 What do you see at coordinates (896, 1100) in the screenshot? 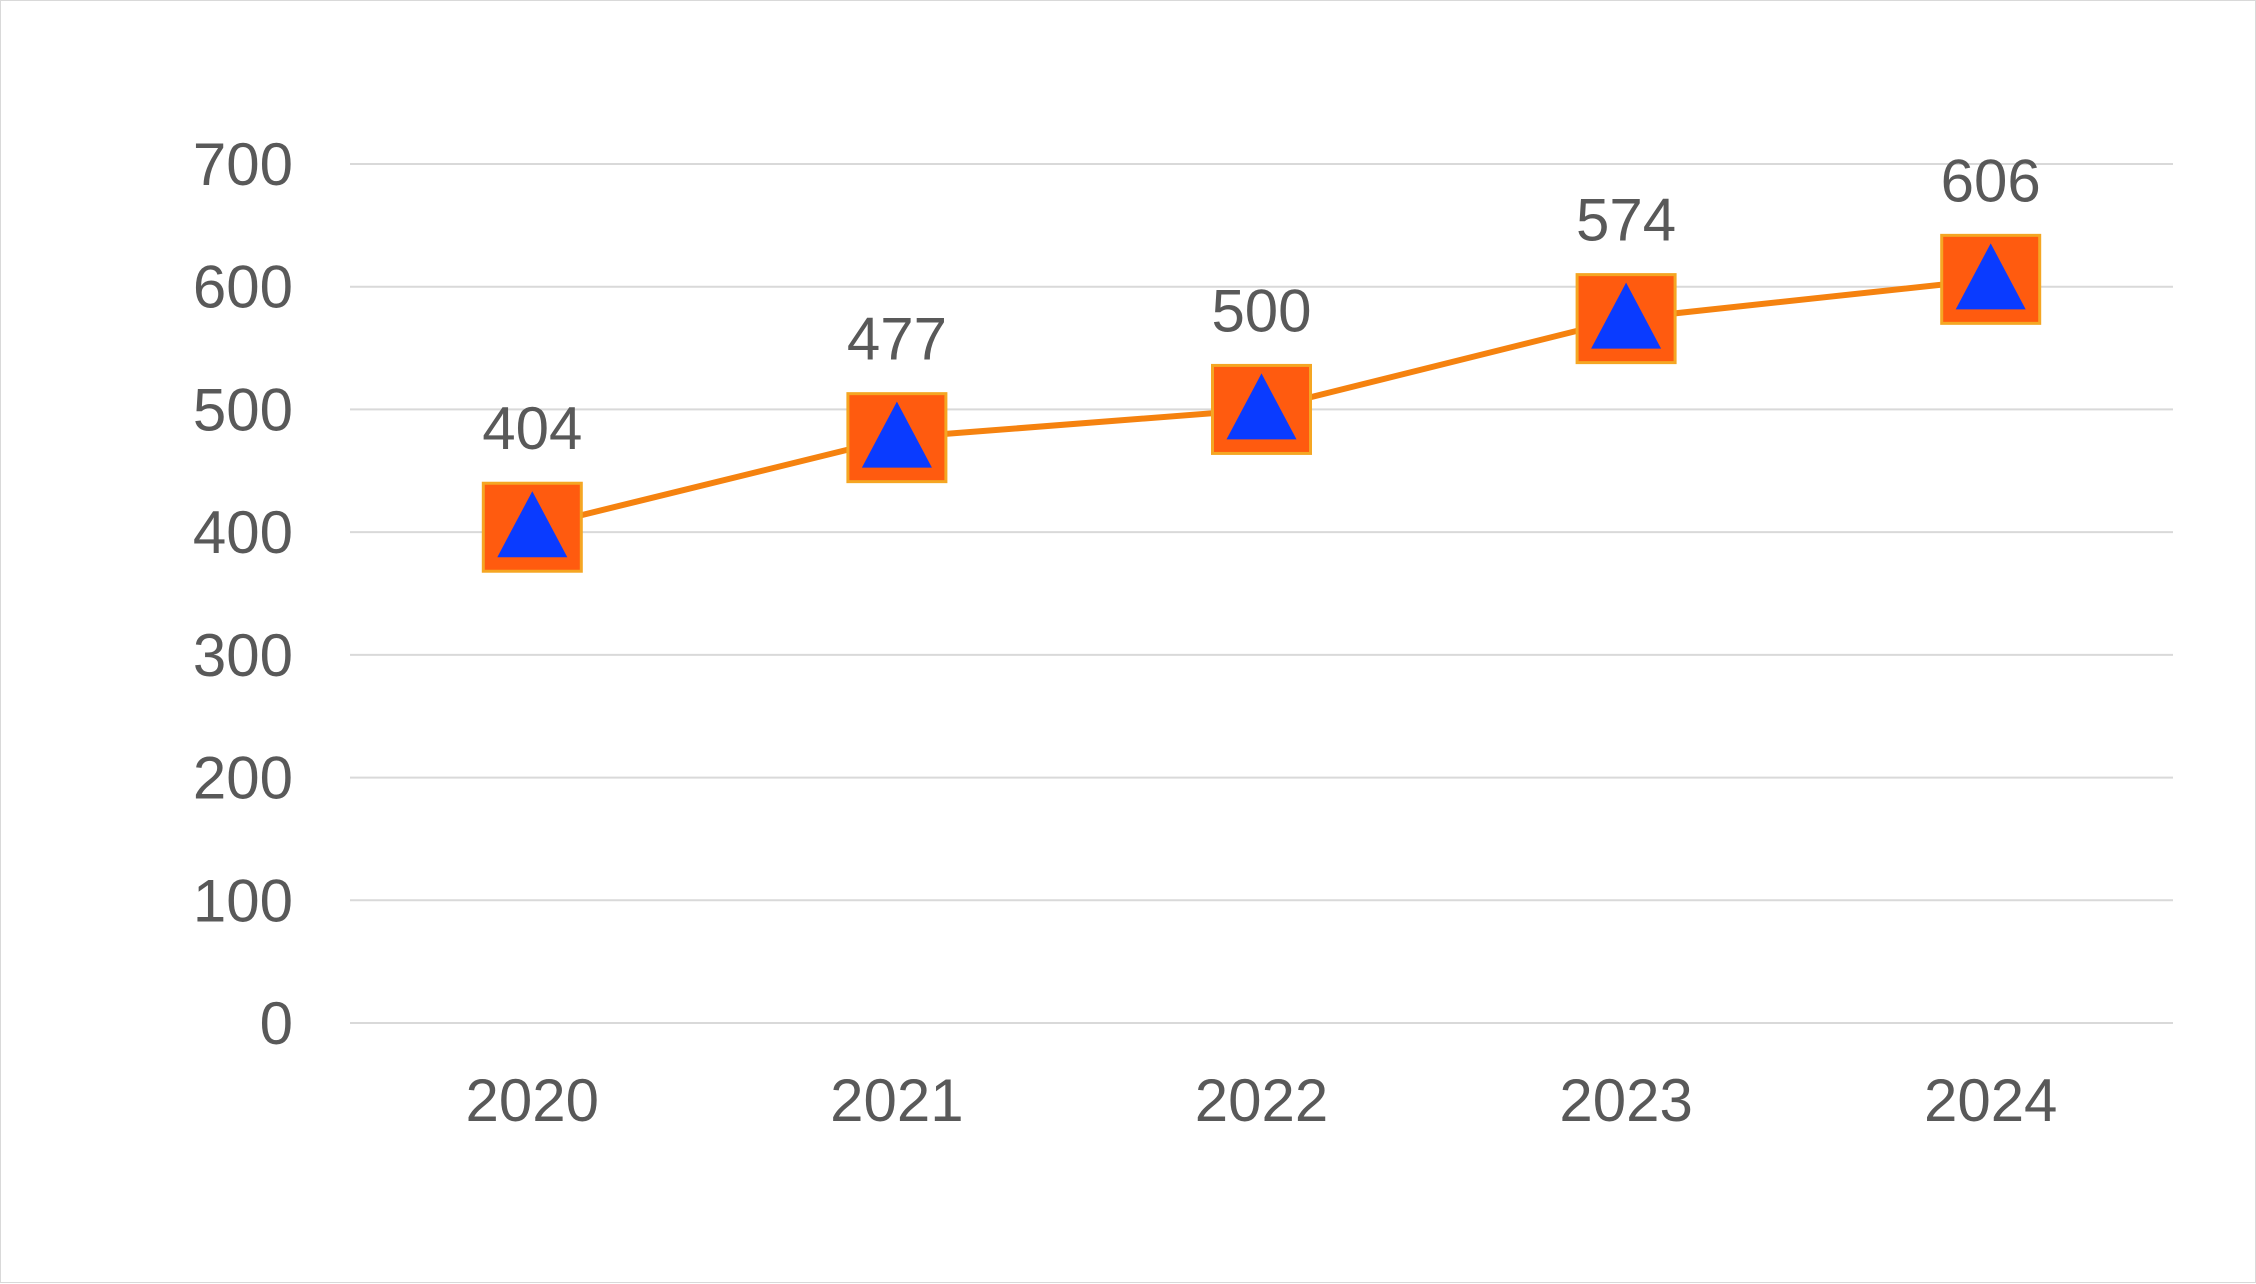
I see `x-tick-label: 2021` at bounding box center [896, 1100].